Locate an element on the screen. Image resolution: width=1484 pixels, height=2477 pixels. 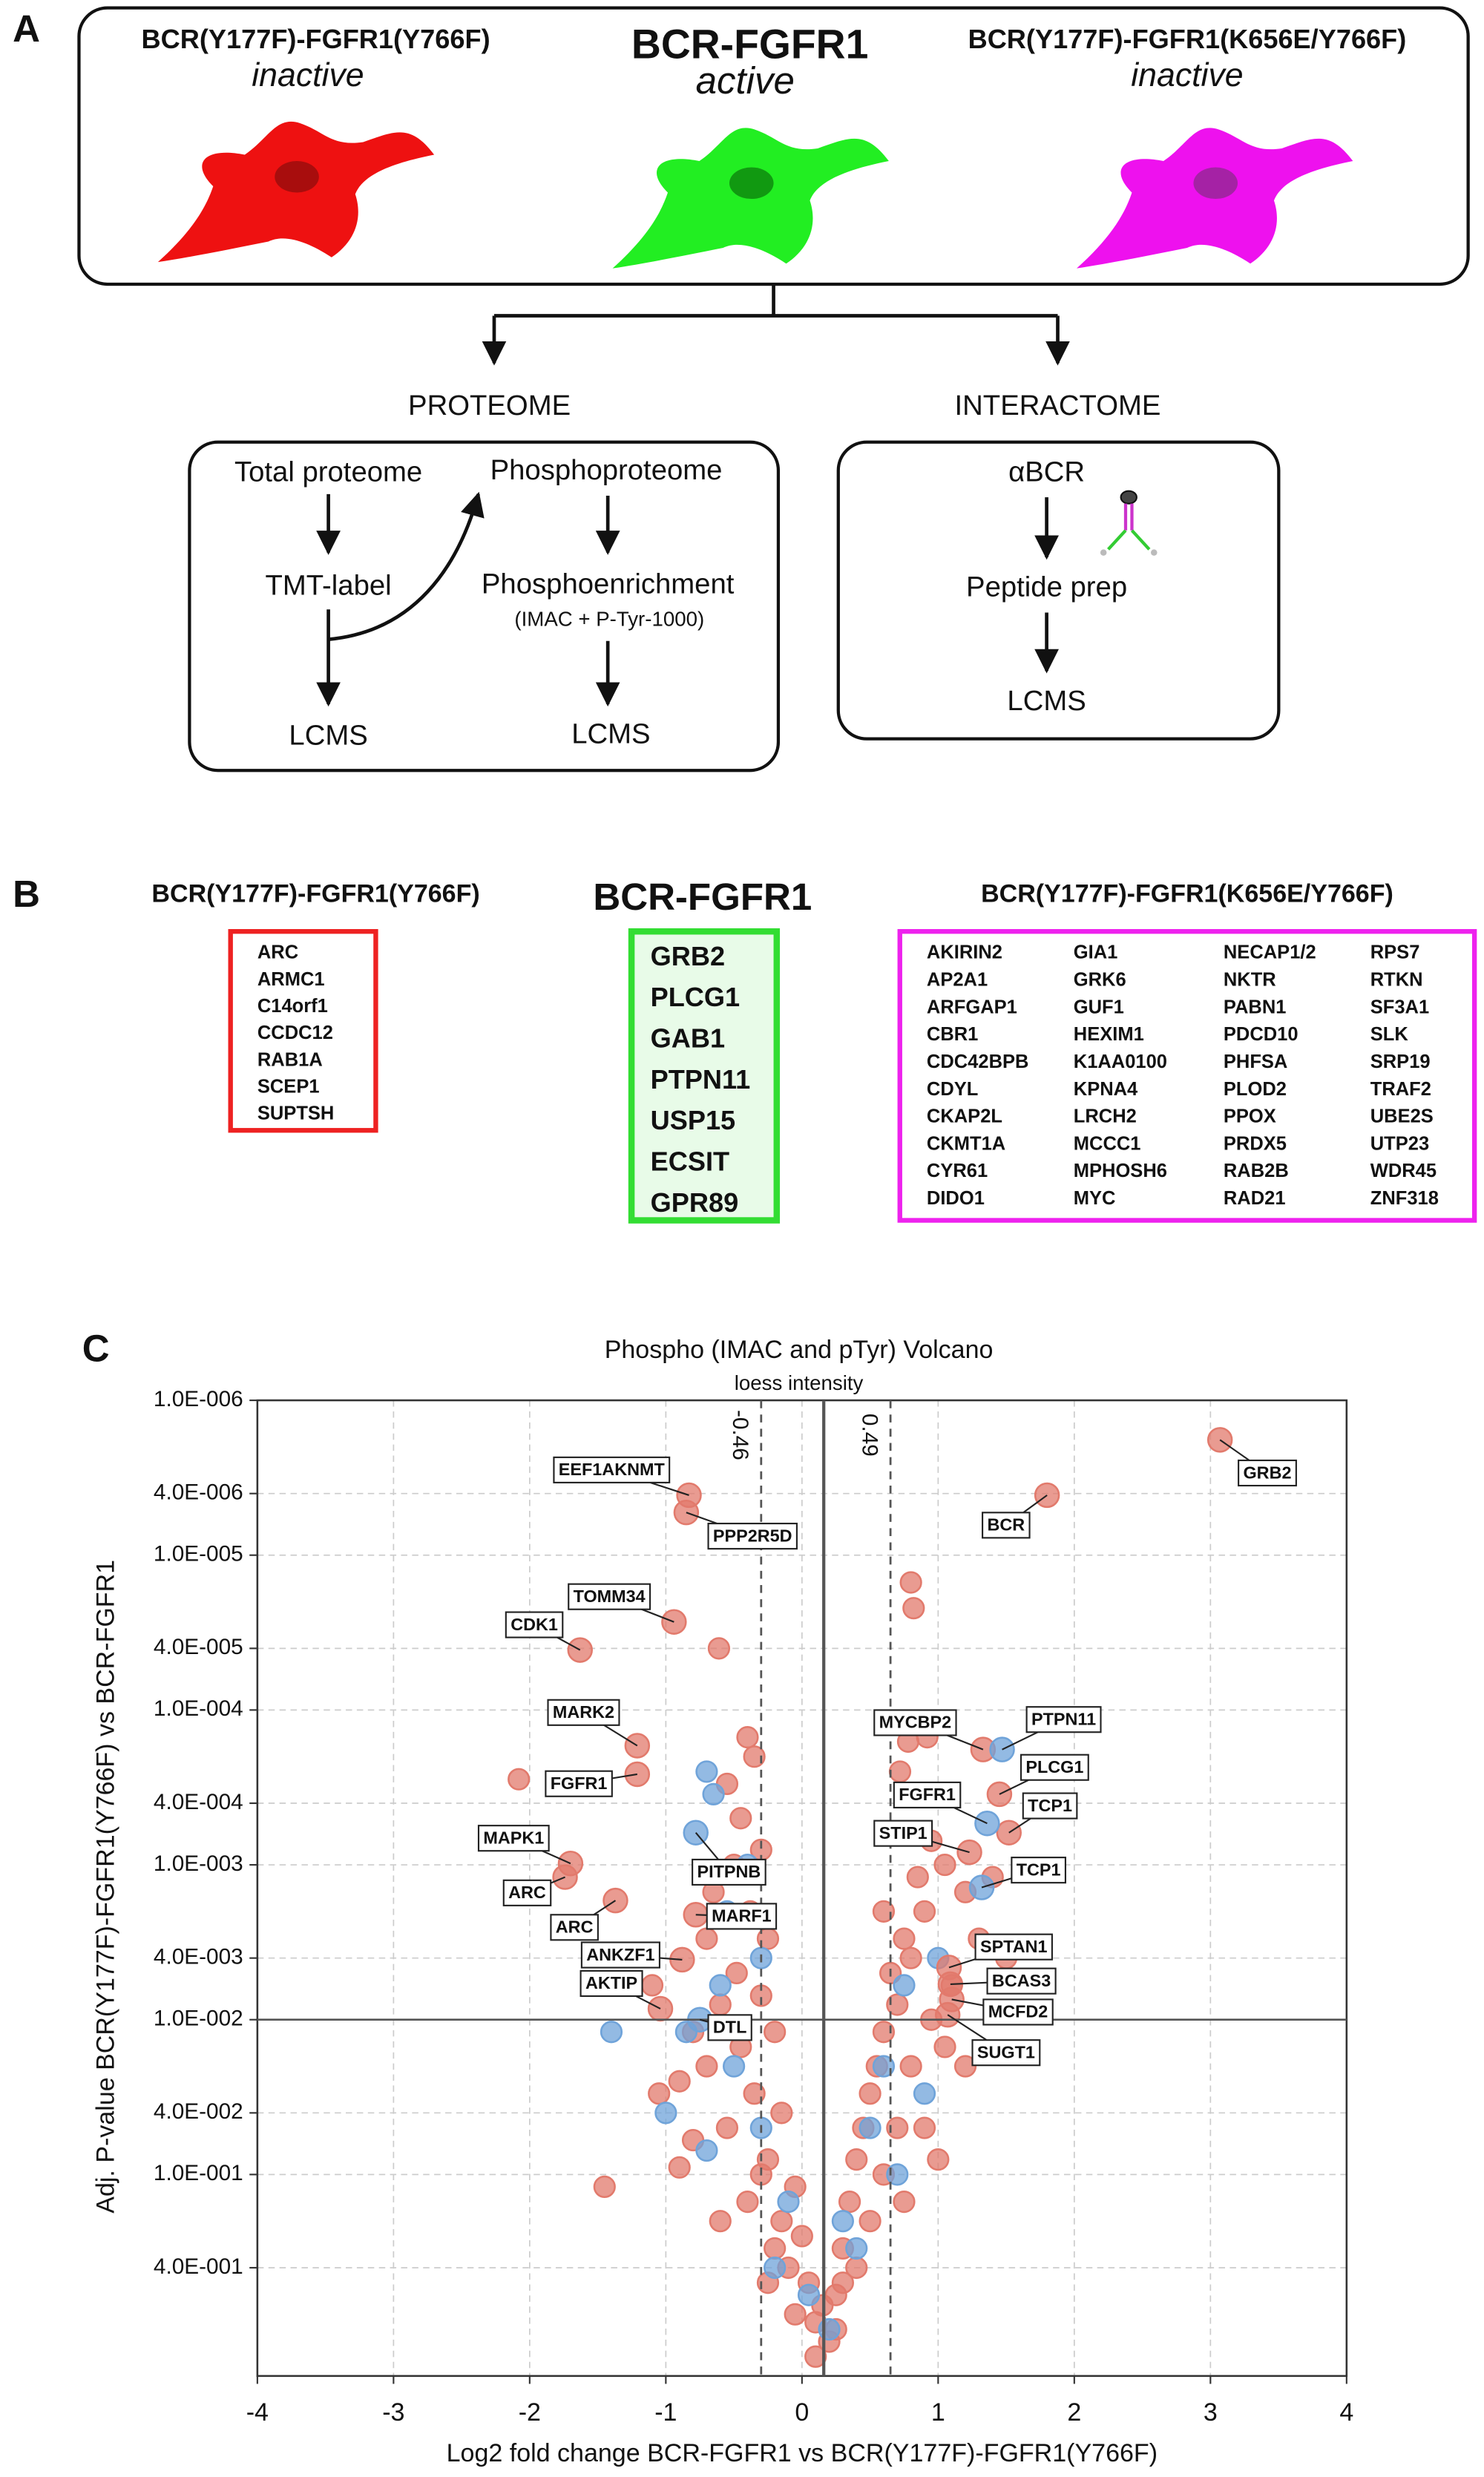
list-item: HEXIM1 is located at coordinates (1109, 1034).